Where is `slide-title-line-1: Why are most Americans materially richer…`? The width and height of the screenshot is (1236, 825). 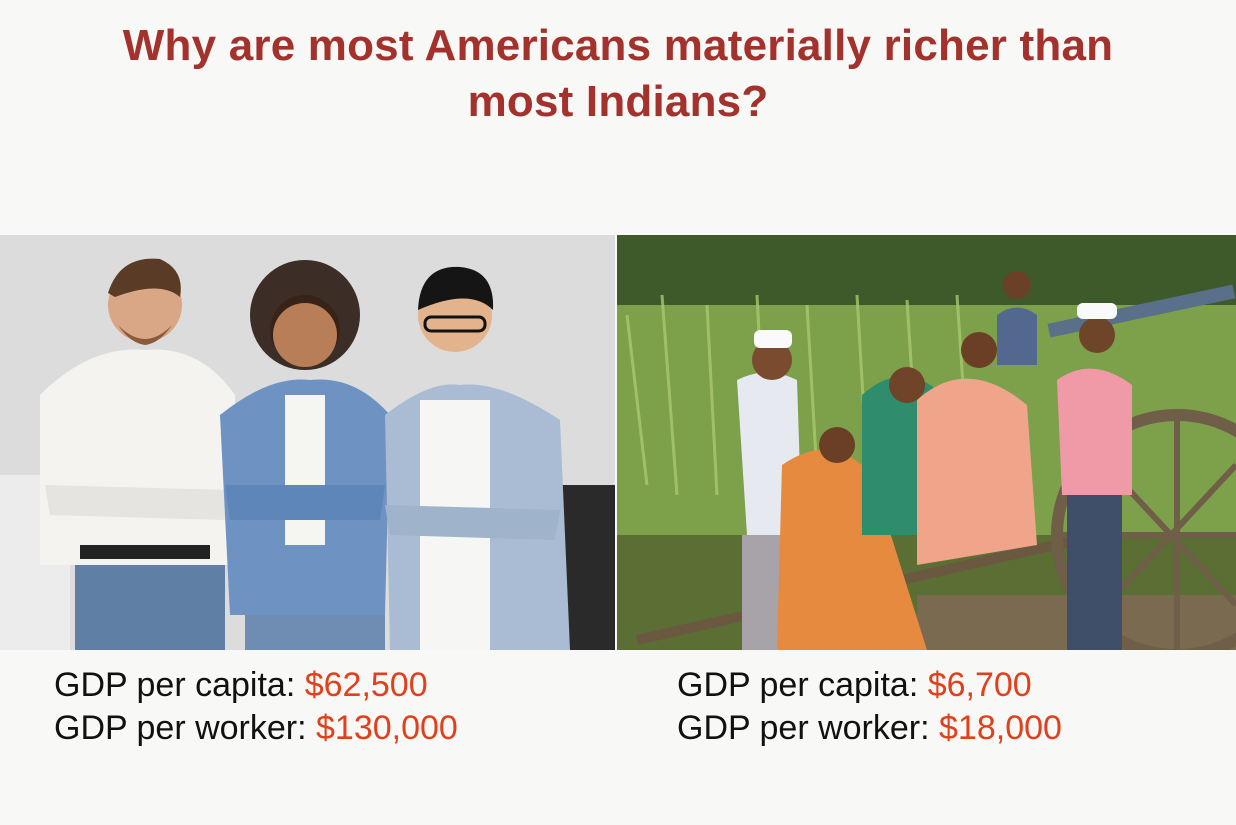
slide-title-line-1: Why are most Americans materially richer… is located at coordinates (618, 45).